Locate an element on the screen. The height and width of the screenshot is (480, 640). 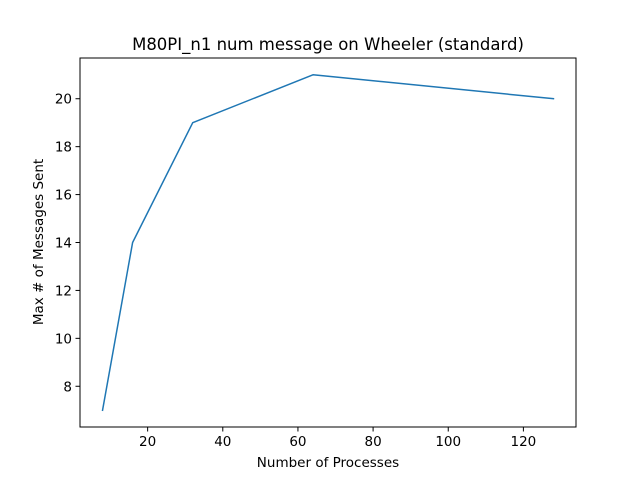
y-tick-label: 10 is located at coordinates (63, 339).